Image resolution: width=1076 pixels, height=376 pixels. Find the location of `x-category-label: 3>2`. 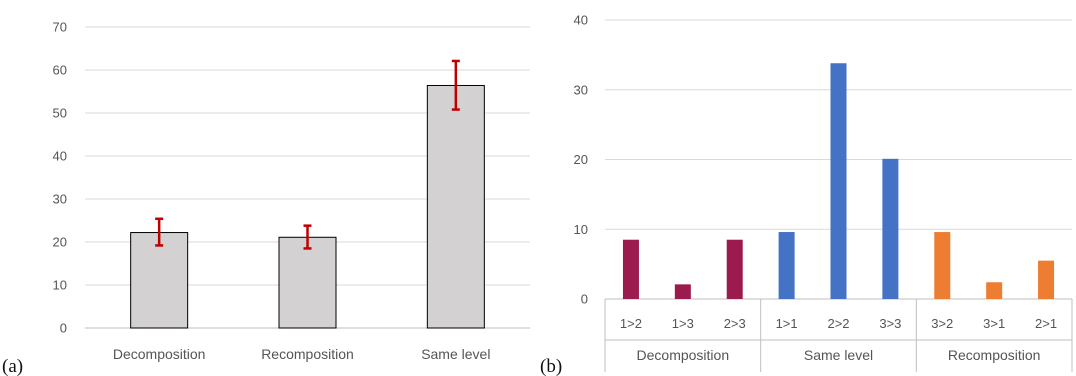

x-category-label: 3>2 is located at coordinates (942, 323).